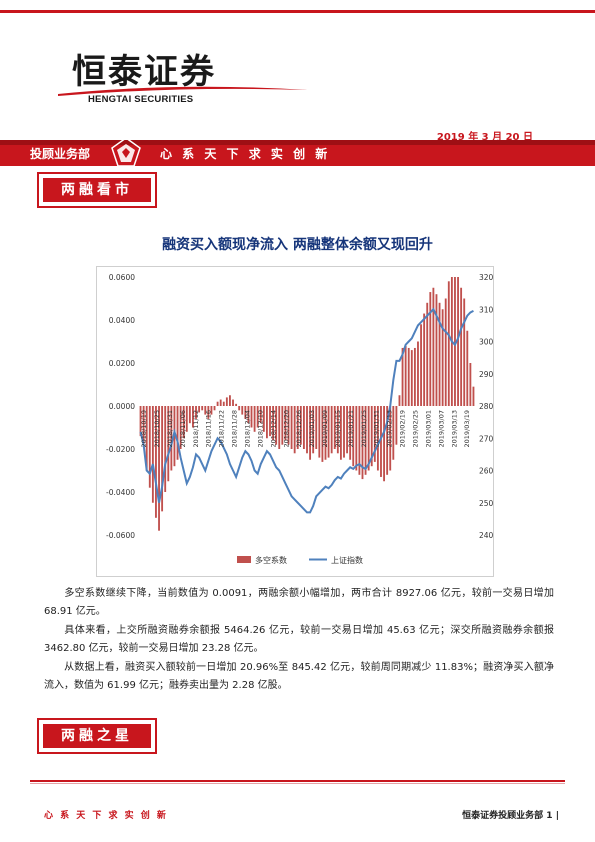 The height and width of the screenshot is (842, 595). Describe the element at coordinates (60, 154) in the screenshot. I see `department-label: 投顾业务部` at that location.